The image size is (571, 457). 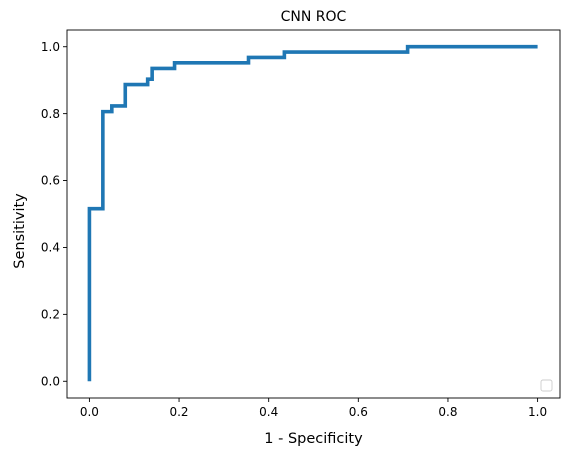 What do you see at coordinates (50, 315) in the screenshot?
I see `y-tick-label: 0.2` at bounding box center [50, 315].